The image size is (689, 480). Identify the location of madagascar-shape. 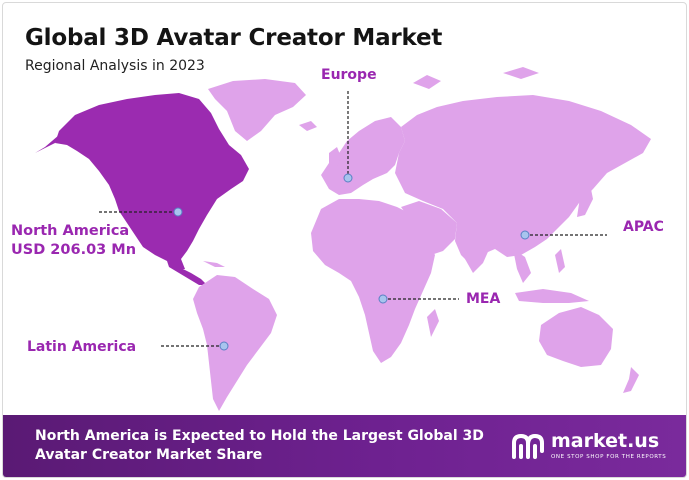
(433, 323).